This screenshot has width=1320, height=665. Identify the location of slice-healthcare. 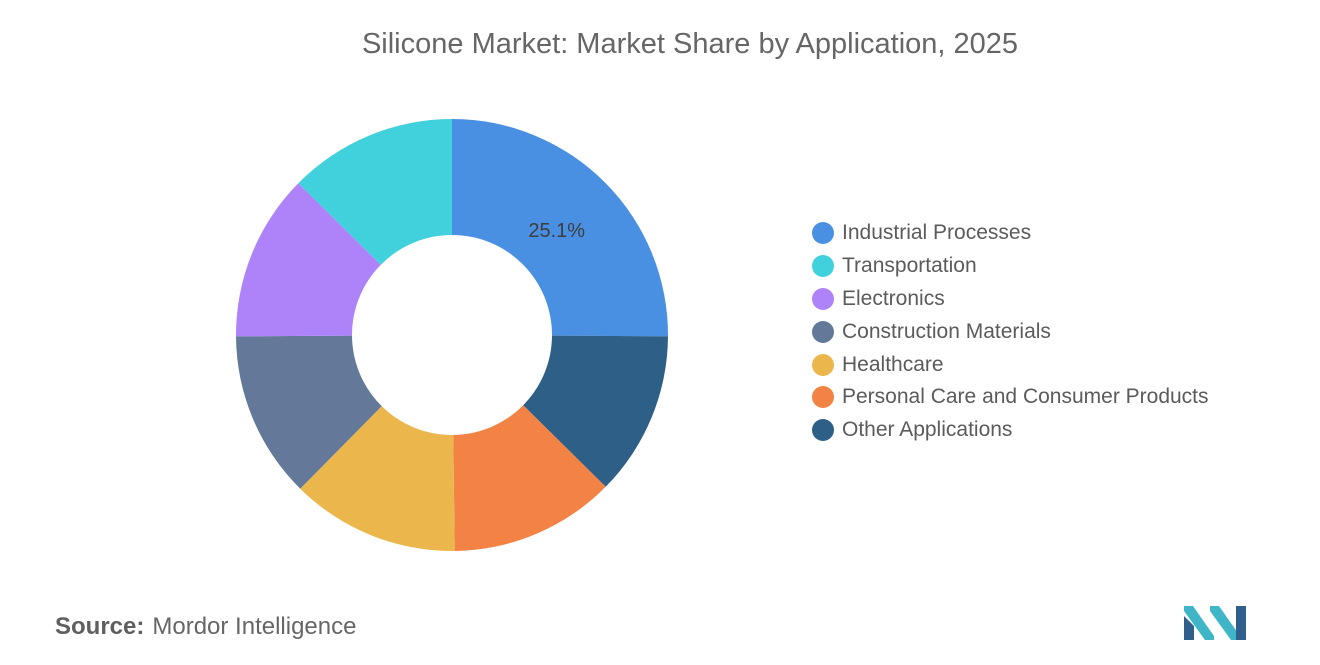
(377, 479).